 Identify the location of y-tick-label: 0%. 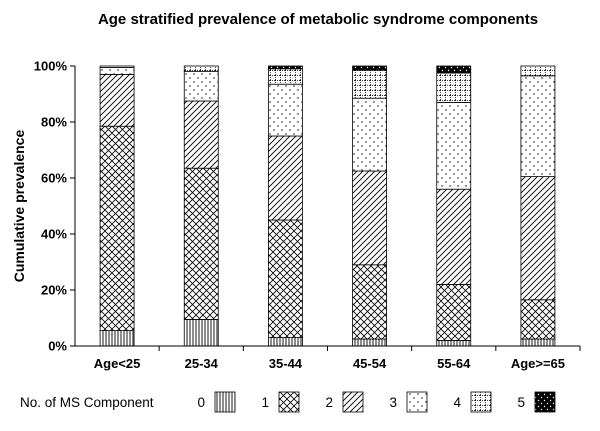
(57, 346).